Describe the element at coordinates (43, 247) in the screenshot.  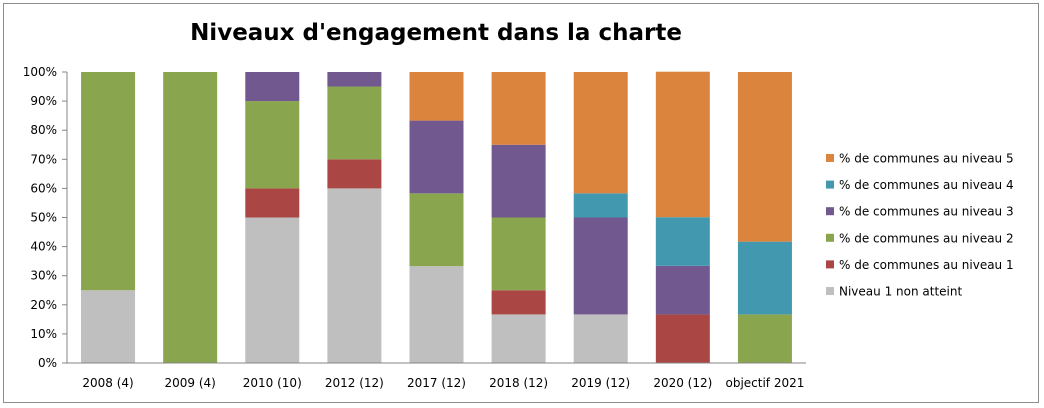
I see `y-tick-label: 40%` at that location.